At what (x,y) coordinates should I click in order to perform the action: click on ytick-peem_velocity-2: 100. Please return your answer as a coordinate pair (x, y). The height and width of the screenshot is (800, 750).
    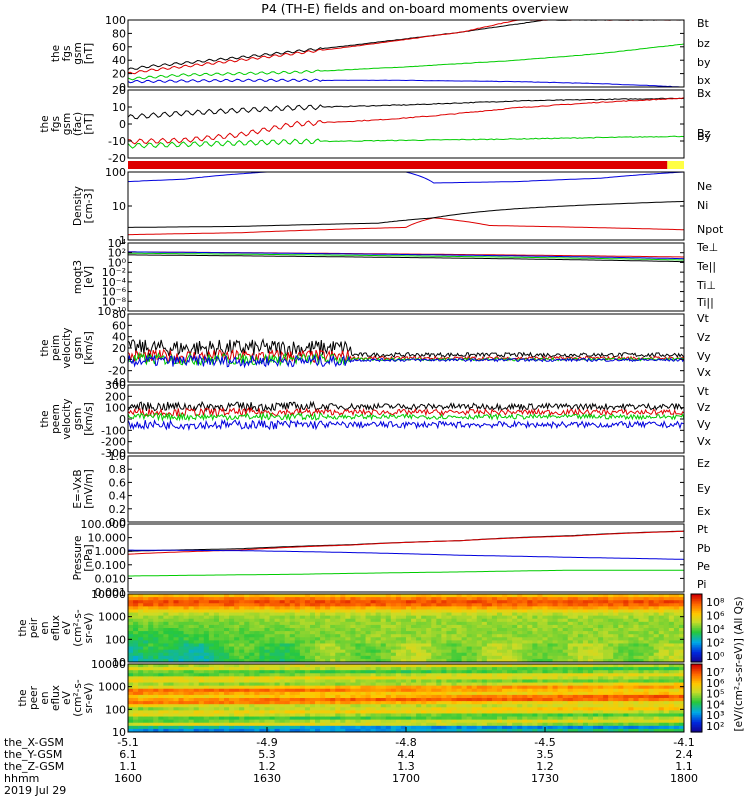
    Looking at the image, I should click on (115, 408).